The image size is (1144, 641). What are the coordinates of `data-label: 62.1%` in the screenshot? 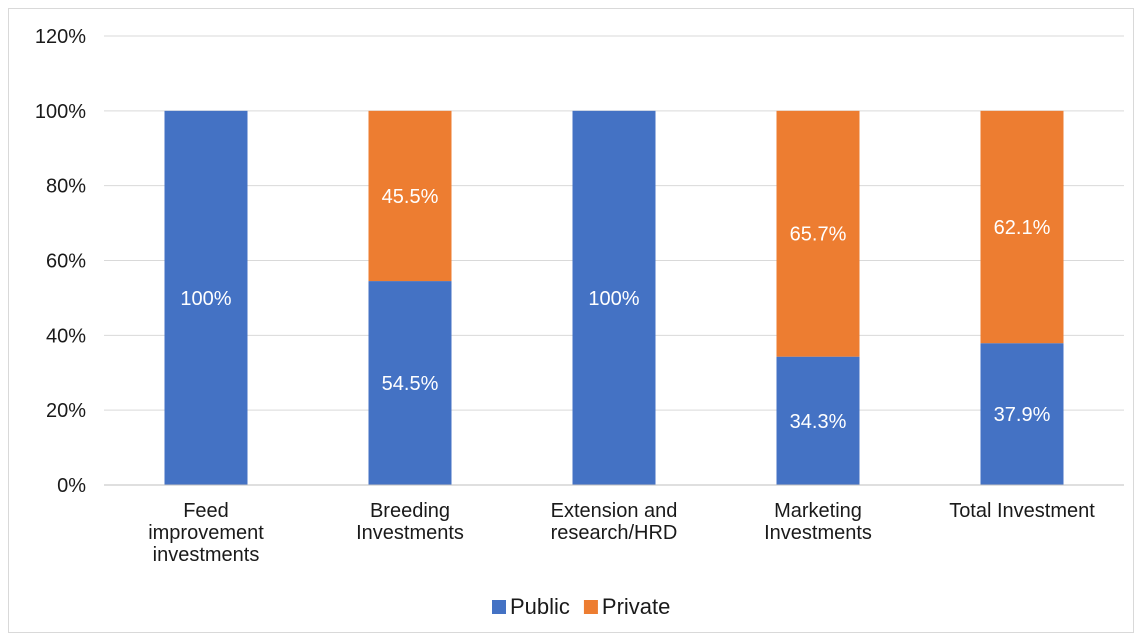 It's located at (1022, 228).